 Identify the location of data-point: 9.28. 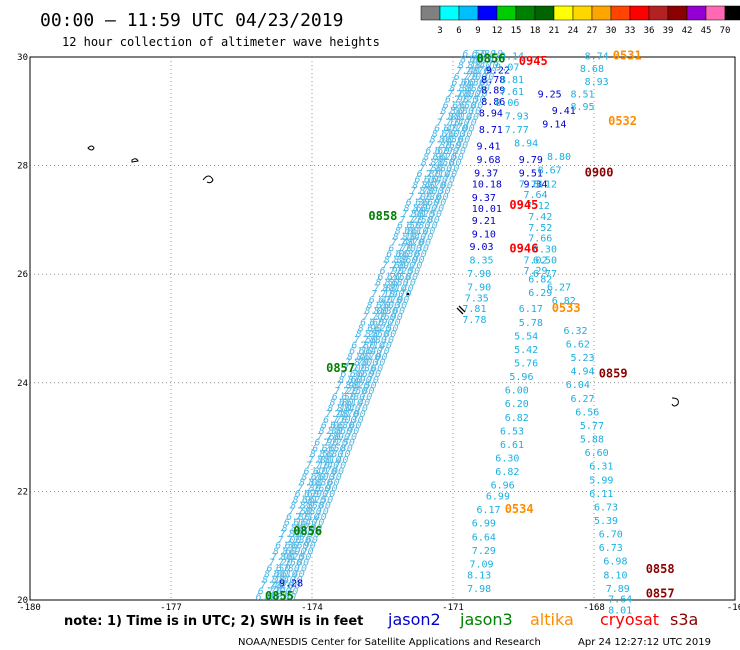
(291, 583).